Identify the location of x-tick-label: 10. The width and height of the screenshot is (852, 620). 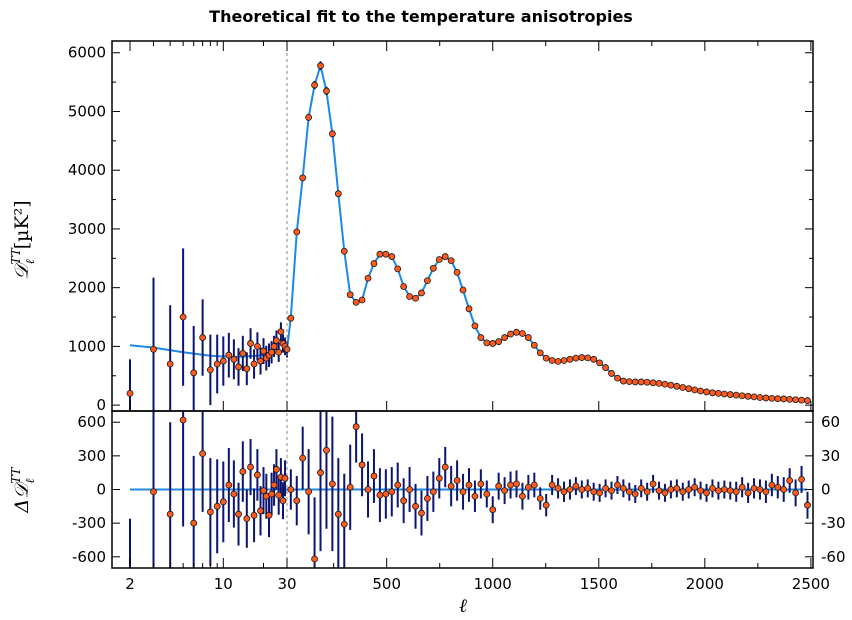
(223, 584).